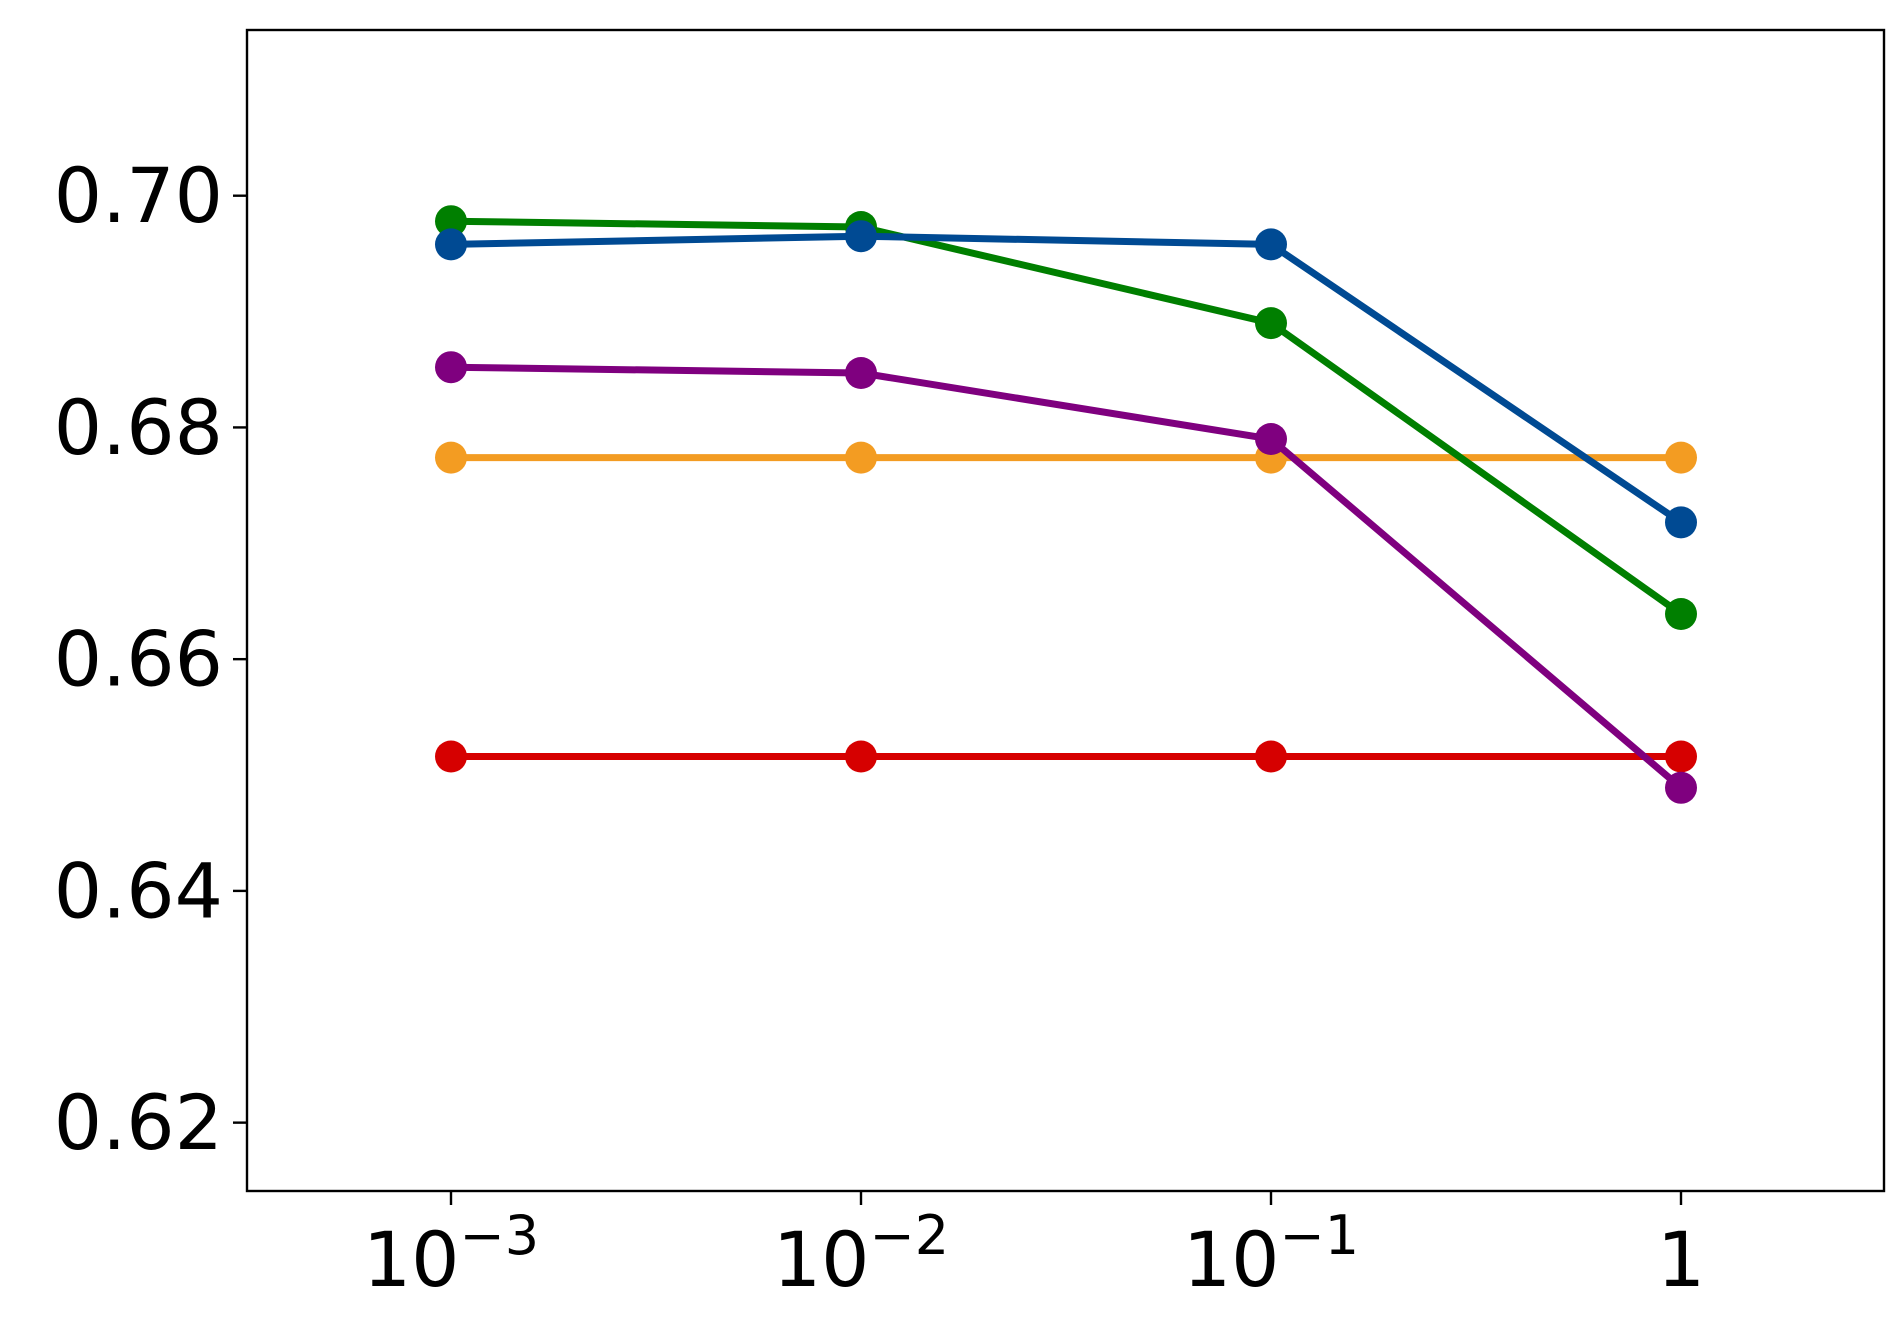 This screenshot has width=1902, height=1325. I want to click on x-tick-exponent: −2, so click(910, 1235).